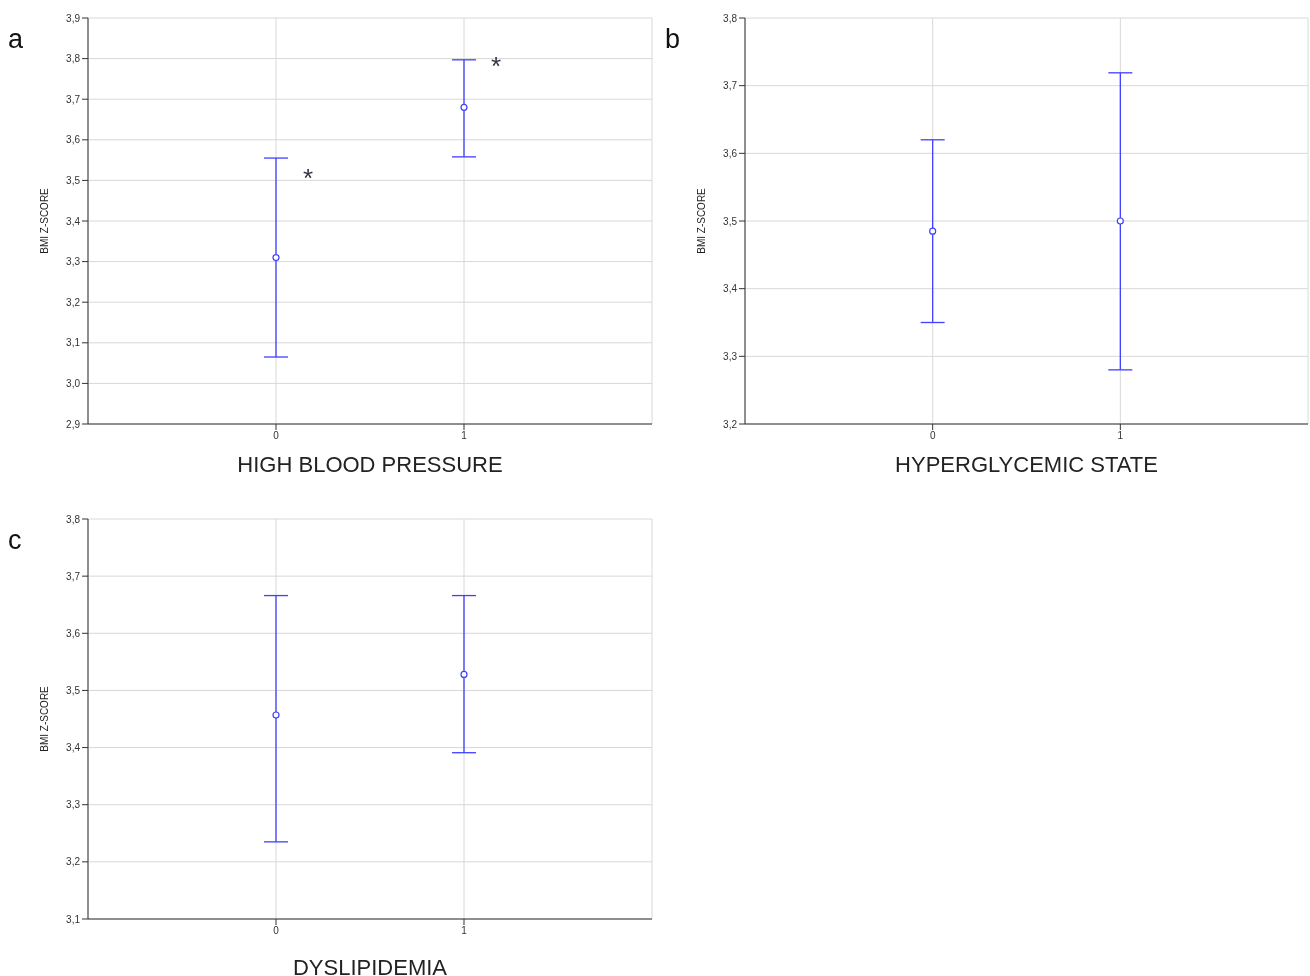 The width and height of the screenshot is (1310, 976). I want to click on x-axis-title: HIGH BLOOD PRESSURE, so click(370, 464).